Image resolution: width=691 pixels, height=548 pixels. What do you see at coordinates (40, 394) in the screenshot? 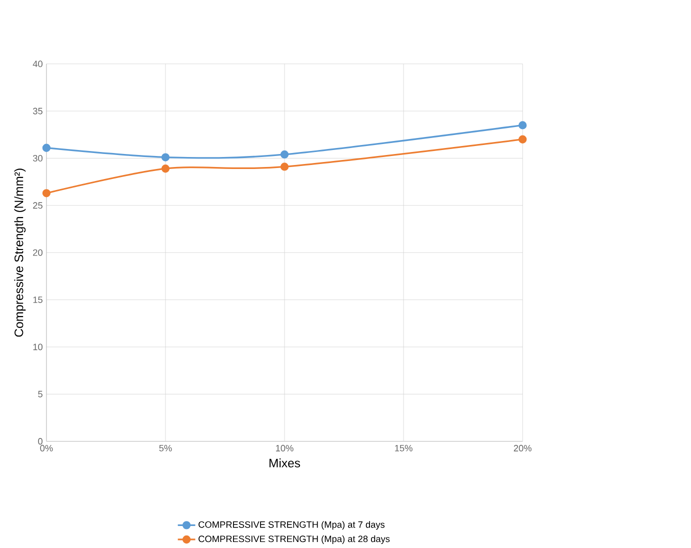
I see `y-tick-label: 5` at bounding box center [40, 394].